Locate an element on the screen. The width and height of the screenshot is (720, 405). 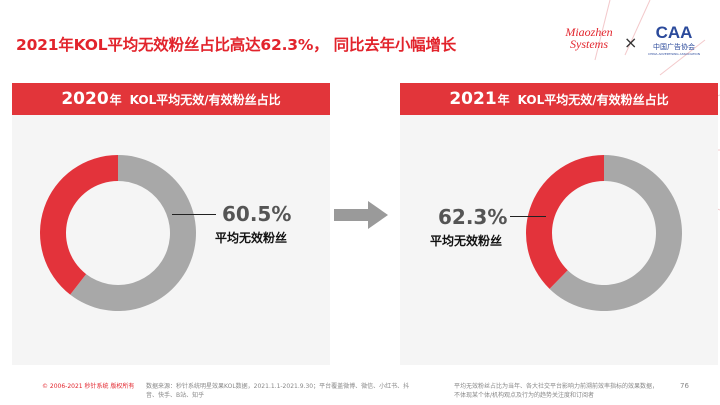
page-title: 2021年KOL平均无效粉丝占比高达62.3%， 同比去年小幅增长 is located at coordinates (236, 45).